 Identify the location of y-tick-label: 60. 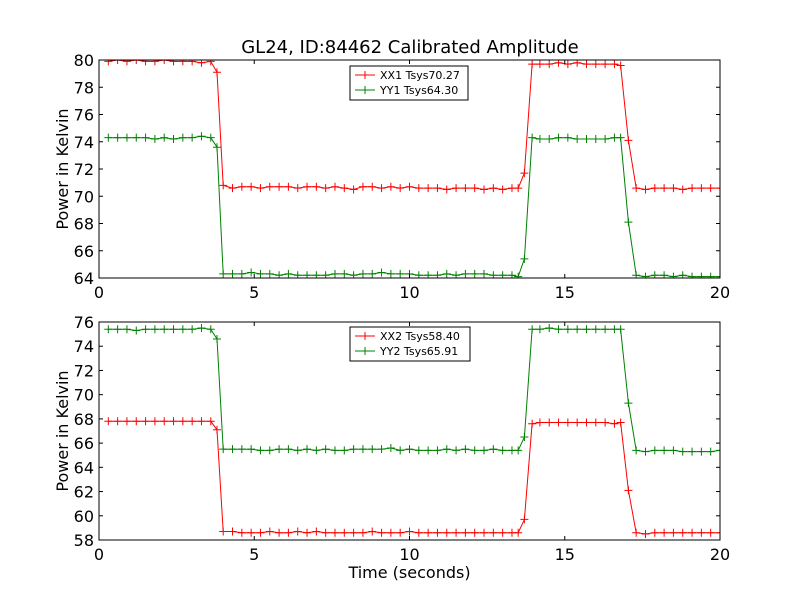
(84, 516).